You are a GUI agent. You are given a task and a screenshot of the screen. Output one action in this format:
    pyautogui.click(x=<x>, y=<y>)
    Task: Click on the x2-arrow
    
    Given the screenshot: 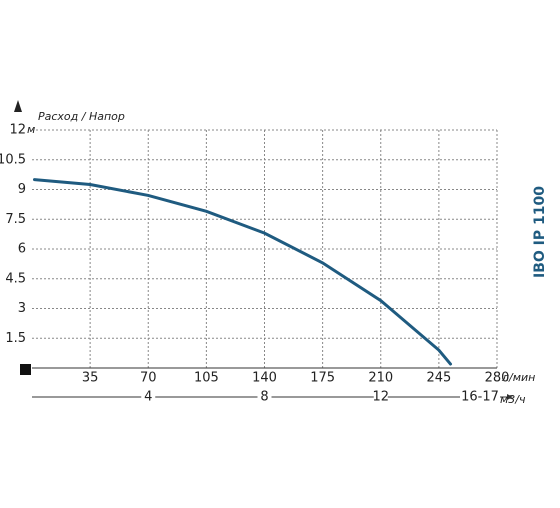 What is the action you would take?
    pyautogui.click(x=510, y=397)
    